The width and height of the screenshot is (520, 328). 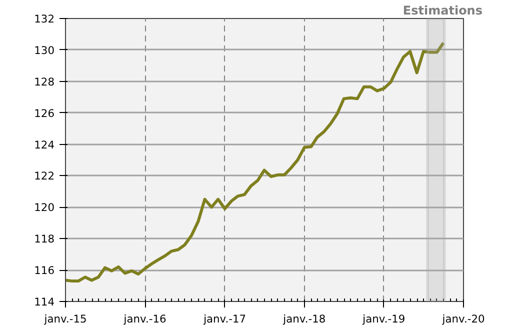 I want to click on y-tick-label: 122, so click(x=44, y=176).